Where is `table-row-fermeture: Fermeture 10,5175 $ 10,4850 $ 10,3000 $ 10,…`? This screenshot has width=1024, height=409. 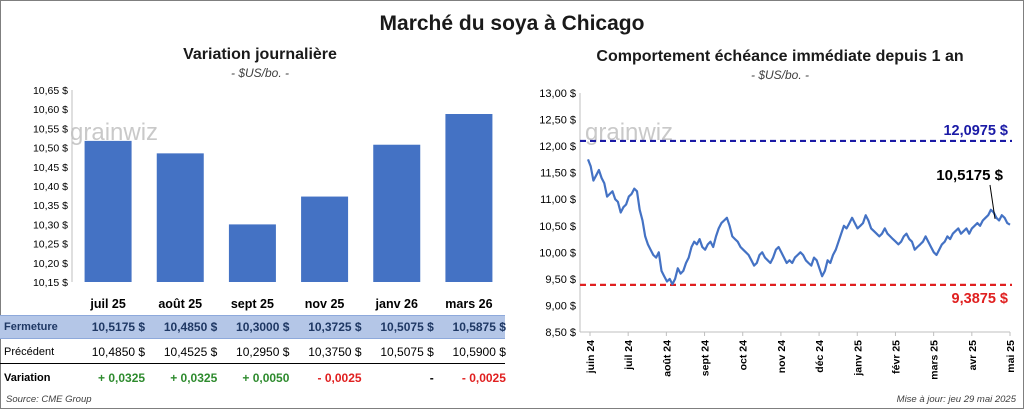
table-row-fermeture: Fermeture 10,5175 $ 10,4850 $ 10,3000 $ 10,… is located at coordinates (253, 327).